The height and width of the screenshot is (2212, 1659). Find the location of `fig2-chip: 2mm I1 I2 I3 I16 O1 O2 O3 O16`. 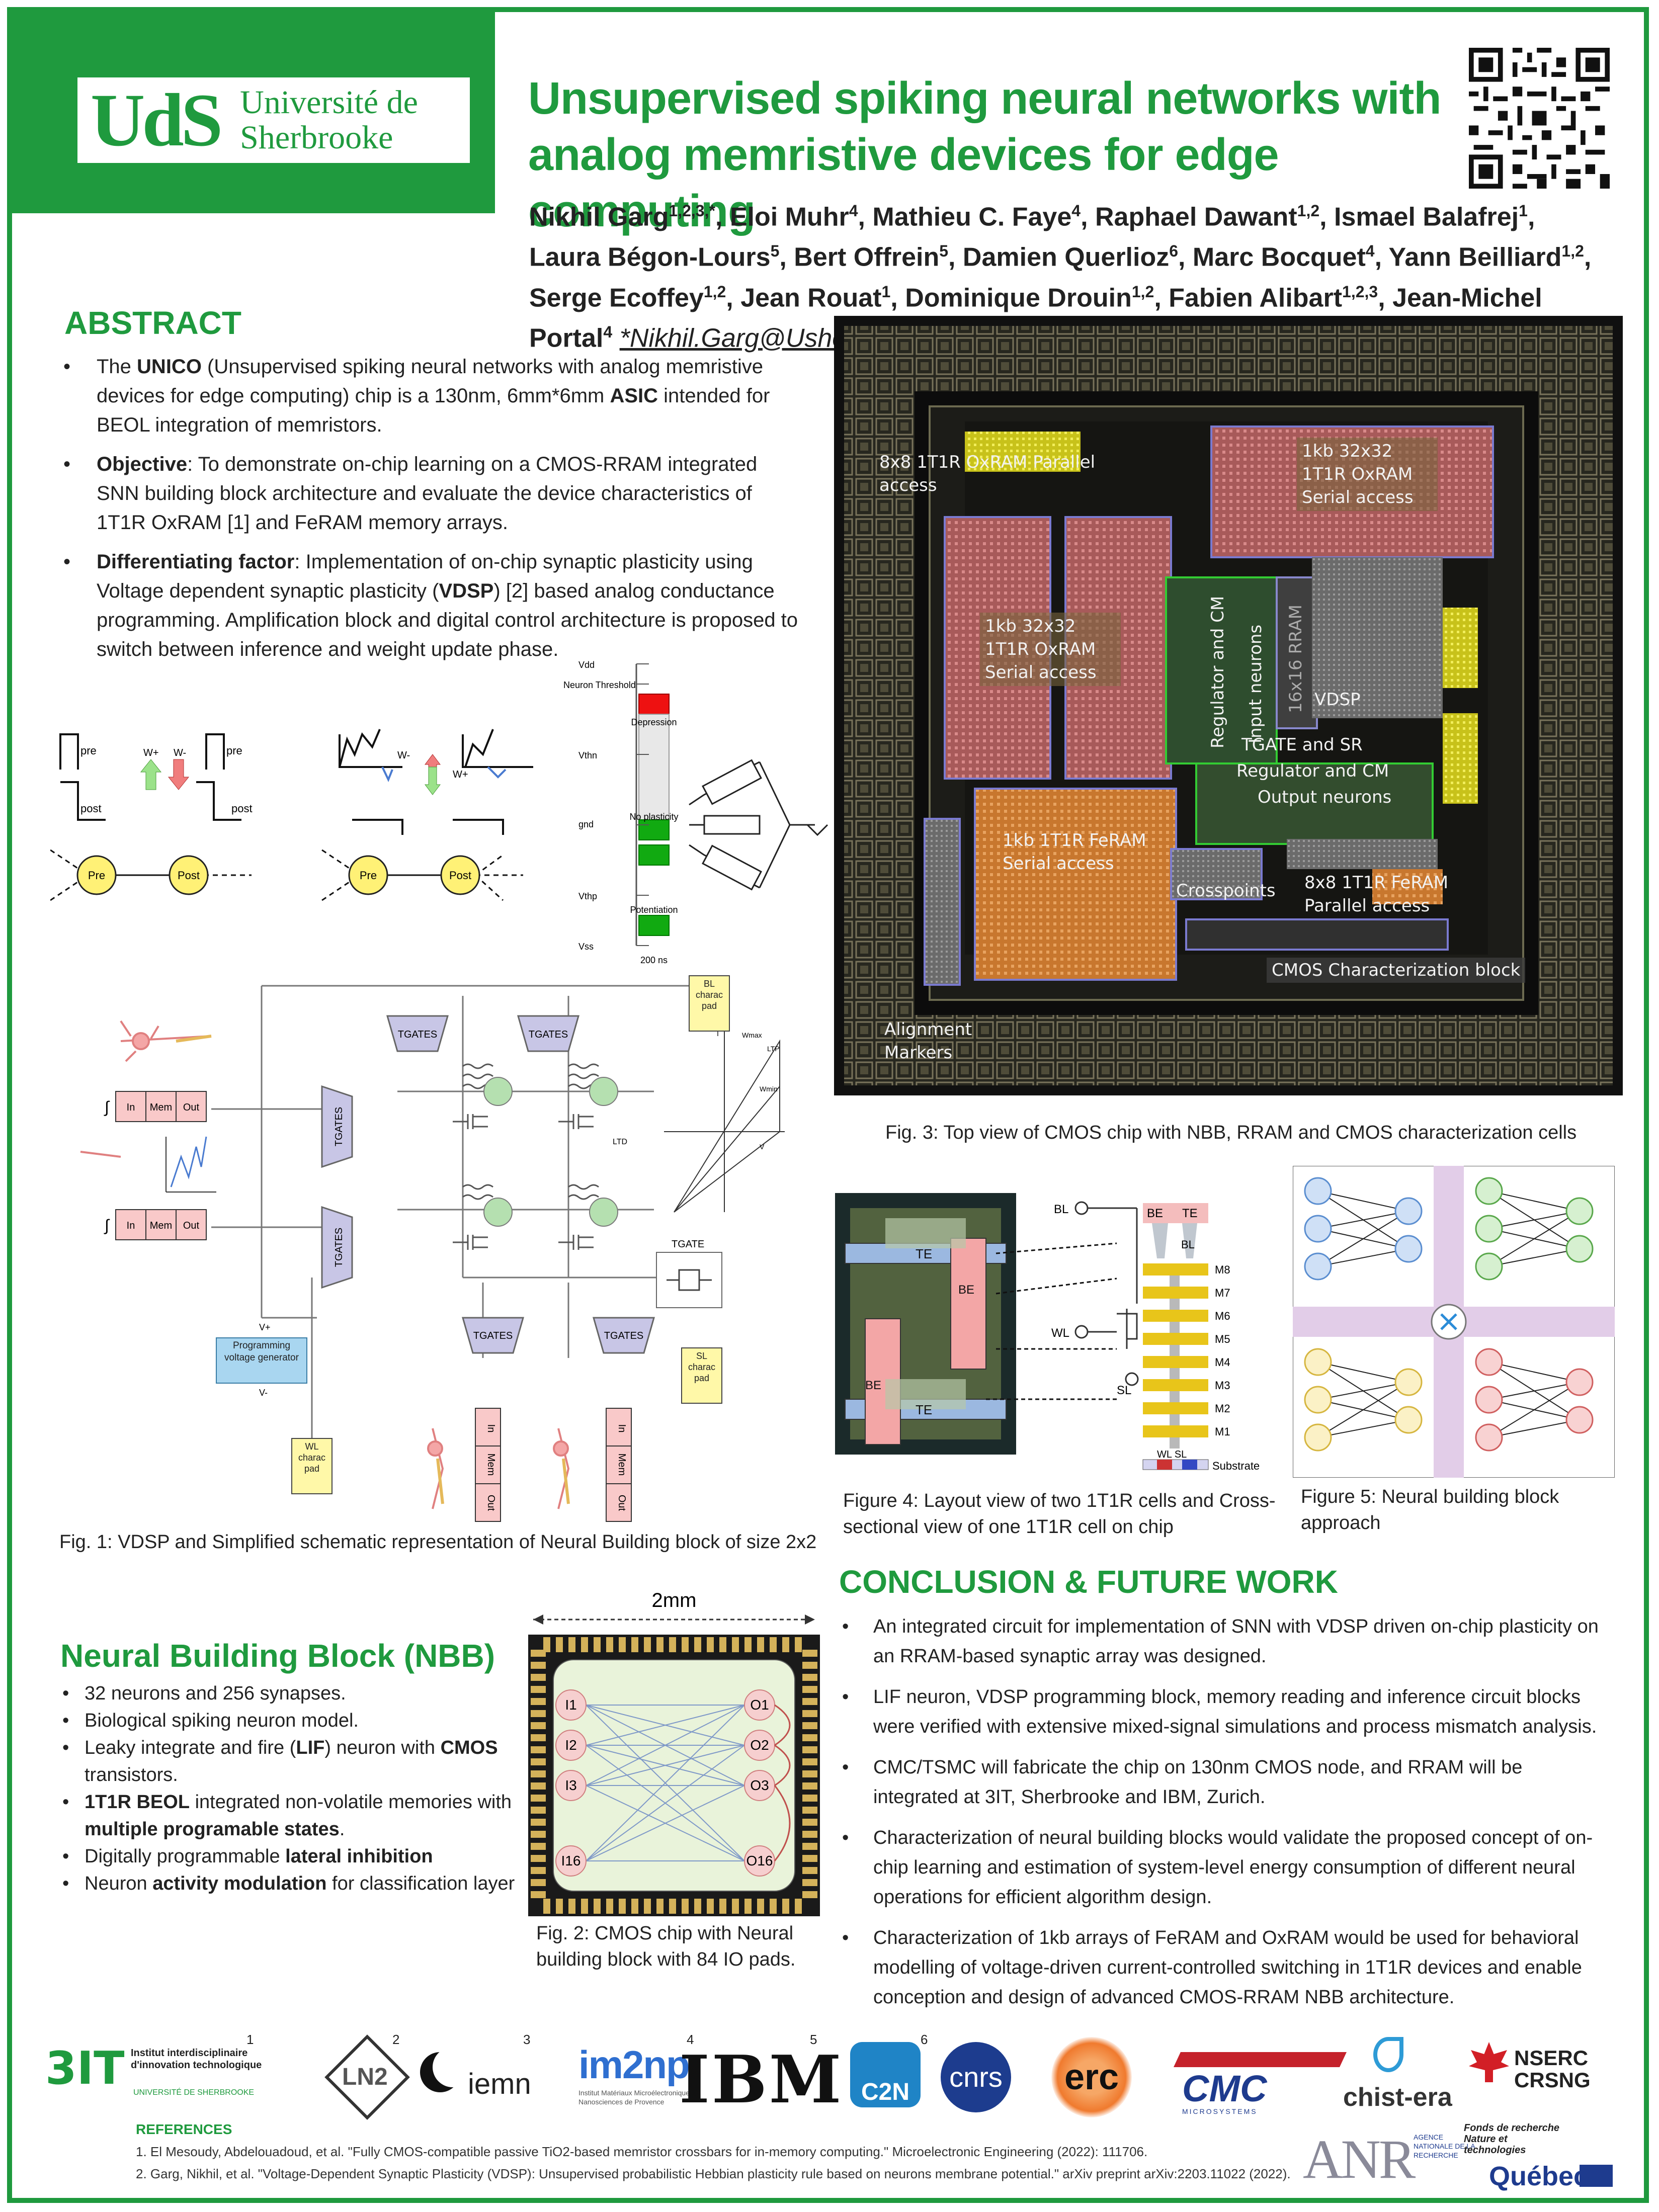

fig2-chip: 2mm I1 I2 I3 I16 O1 O2 O3 O16 is located at coordinates (674, 1752).